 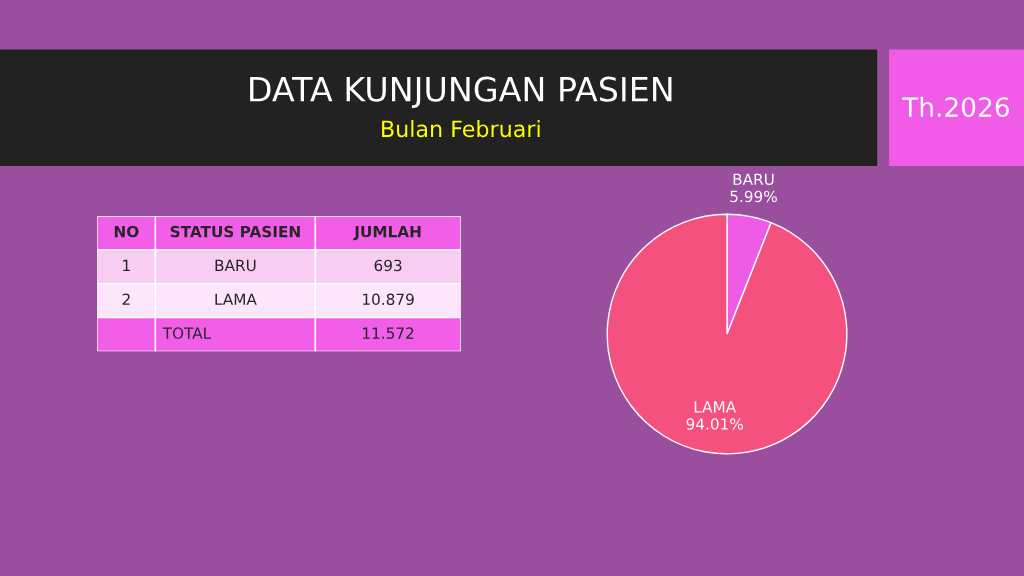 What do you see at coordinates (753, 196) in the screenshot?
I see `data-label: 5.99%` at bounding box center [753, 196].